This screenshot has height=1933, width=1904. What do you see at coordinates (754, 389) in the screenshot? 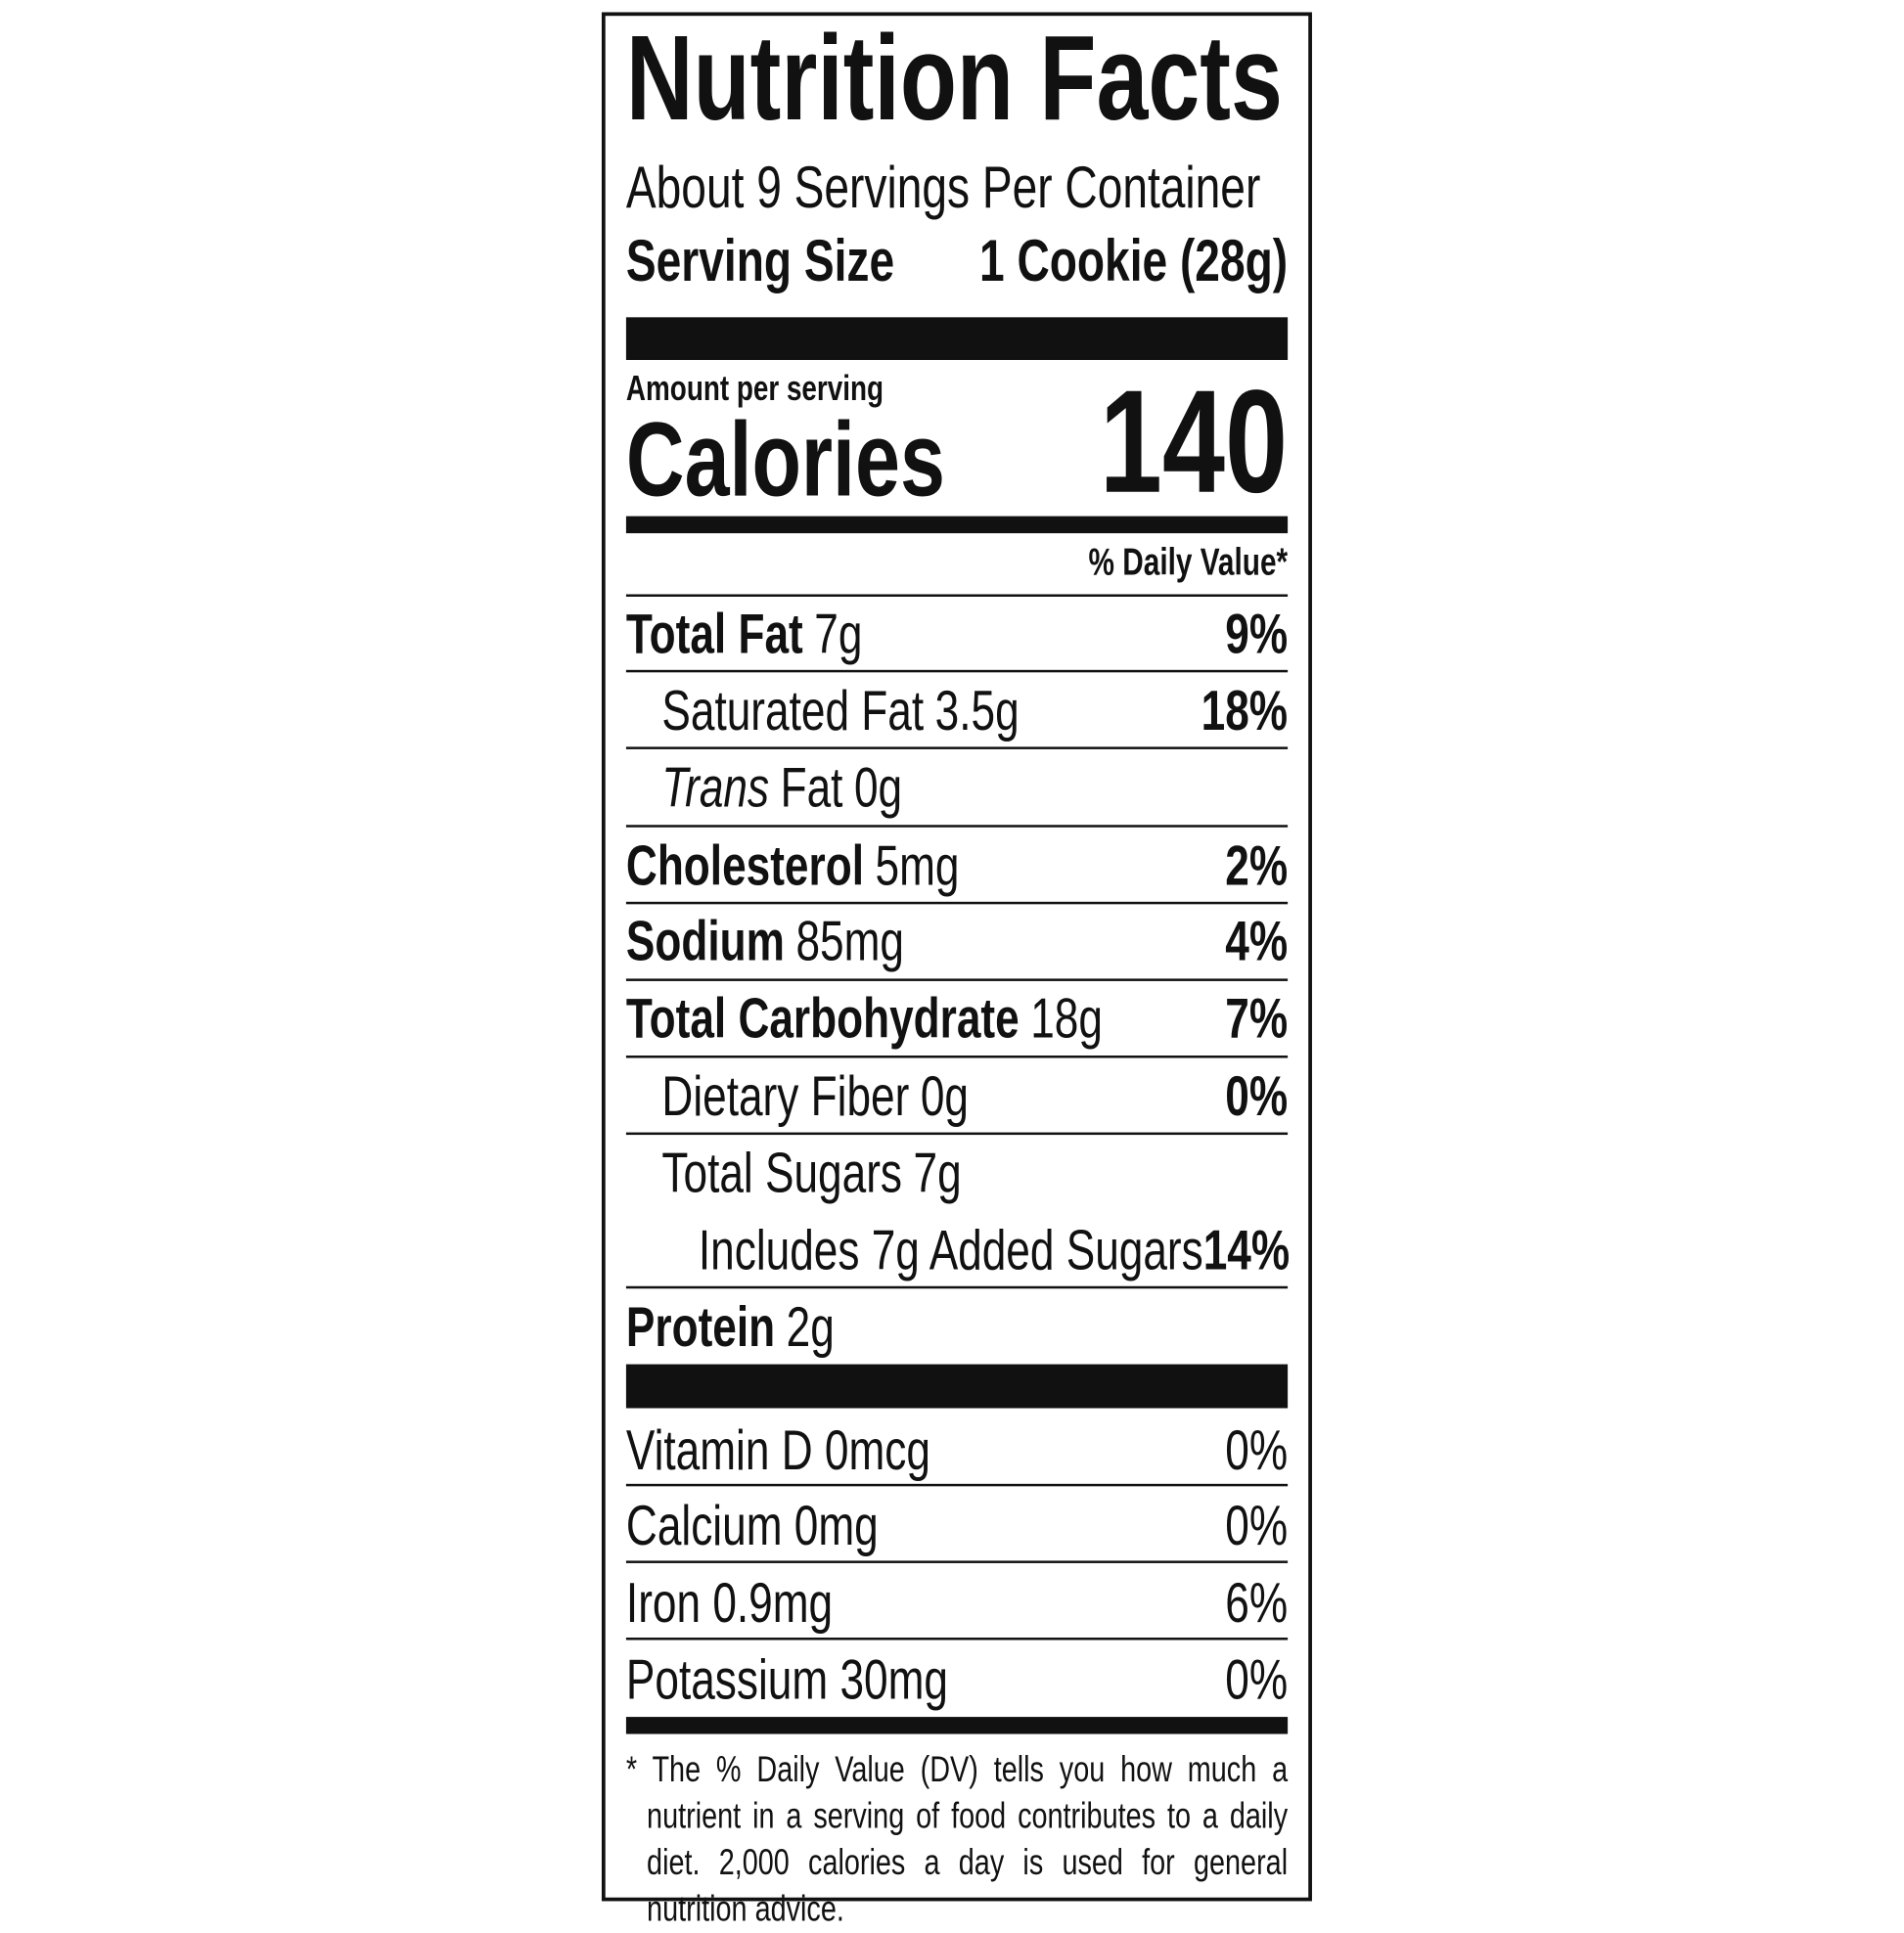
I see `amount-per-serving: Amount per serving` at bounding box center [754, 389].